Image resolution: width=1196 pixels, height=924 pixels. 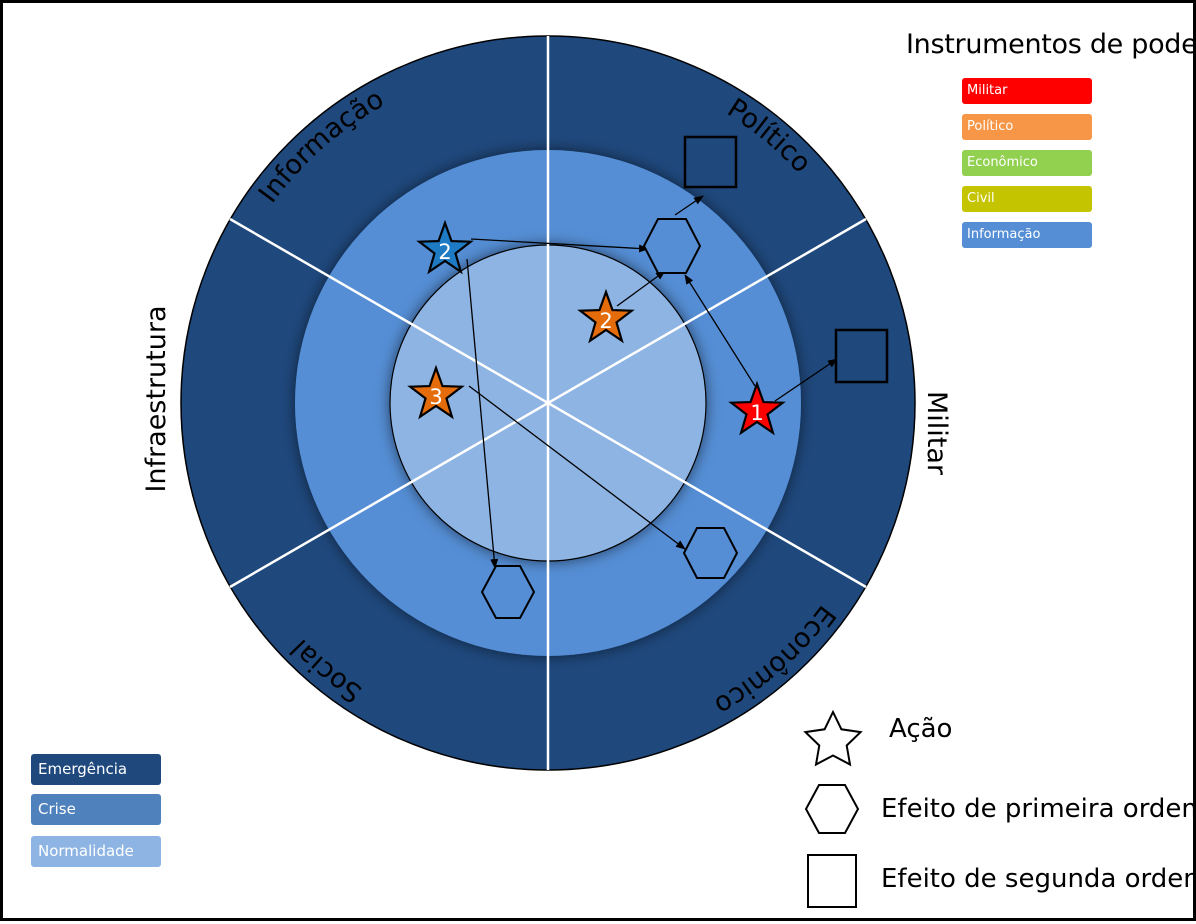 What do you see at coordinates (508, 592) in the screenshot?
I see `first-order-effect-social` at bounding box center [508, 592].